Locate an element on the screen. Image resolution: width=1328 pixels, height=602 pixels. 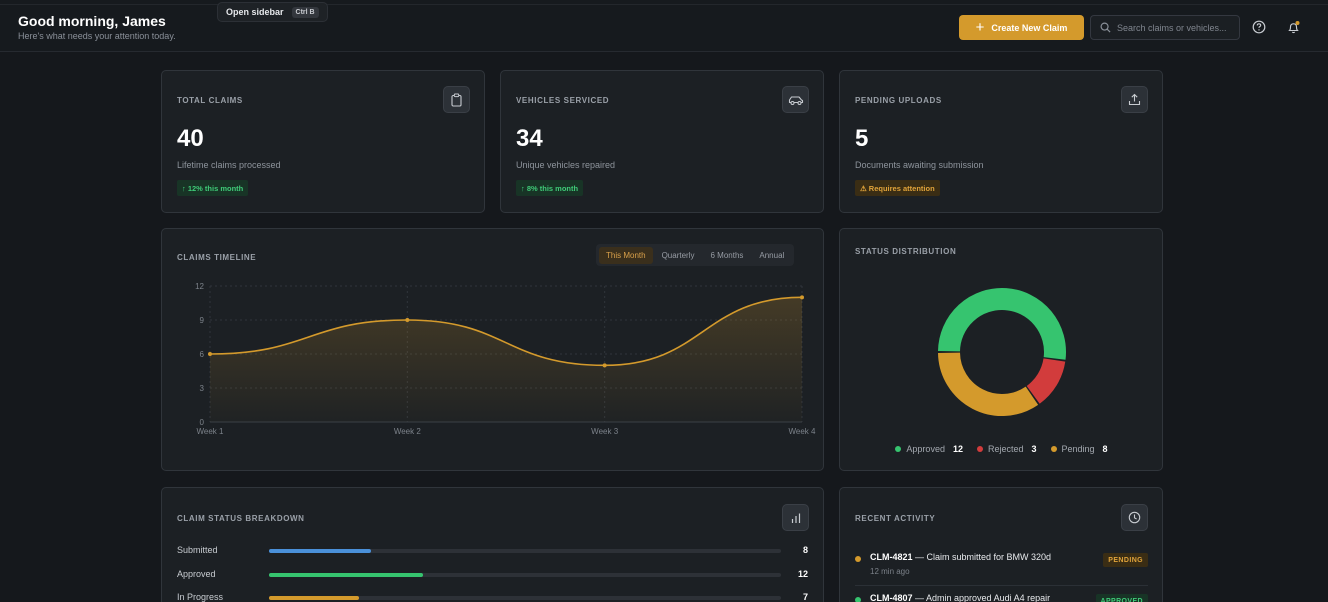
status-badge: PENDING is located at coordinates (1125, 560).